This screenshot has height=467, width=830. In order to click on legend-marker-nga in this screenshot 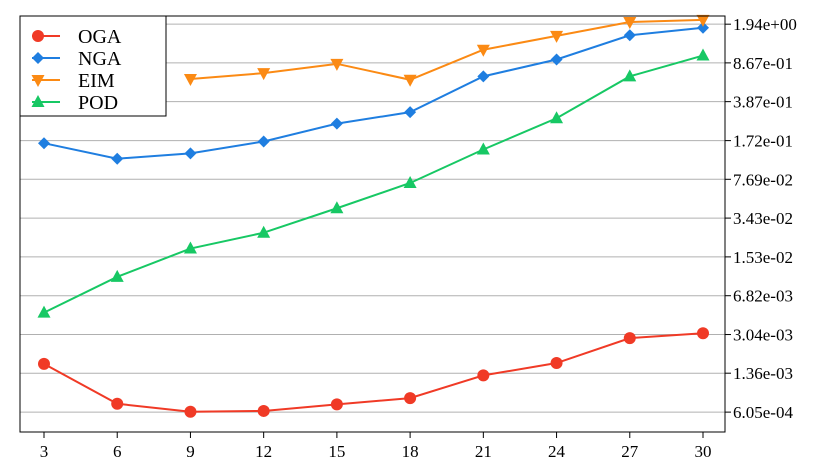, I will do `click(38, 58)`.